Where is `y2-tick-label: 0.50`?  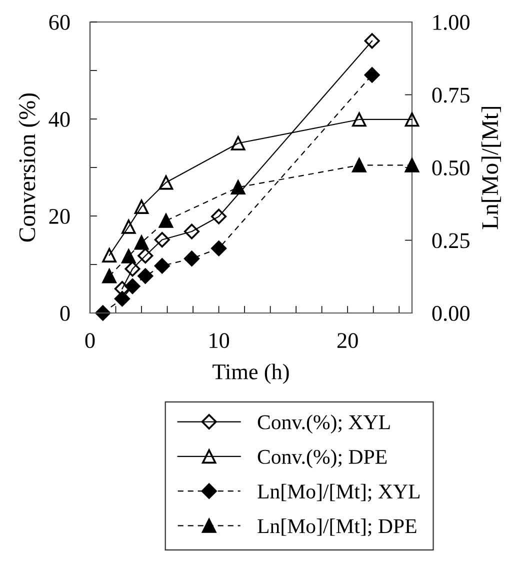
y2-tick-label: 0.50 is located at coordinates (451, 168).